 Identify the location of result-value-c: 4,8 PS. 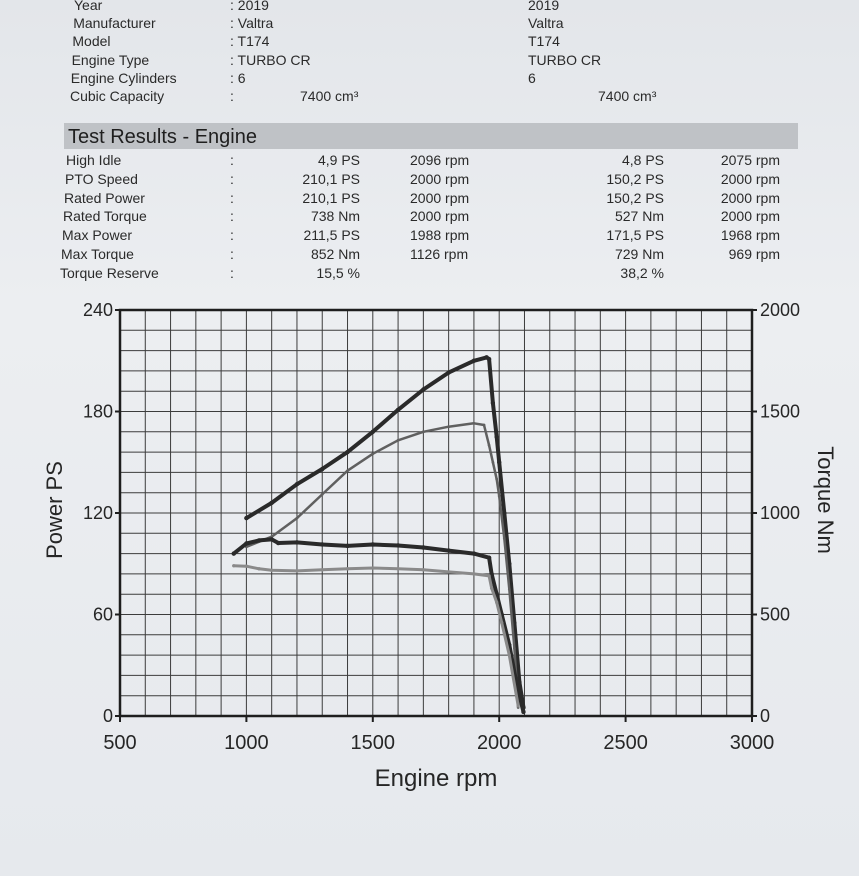
(642, 160).